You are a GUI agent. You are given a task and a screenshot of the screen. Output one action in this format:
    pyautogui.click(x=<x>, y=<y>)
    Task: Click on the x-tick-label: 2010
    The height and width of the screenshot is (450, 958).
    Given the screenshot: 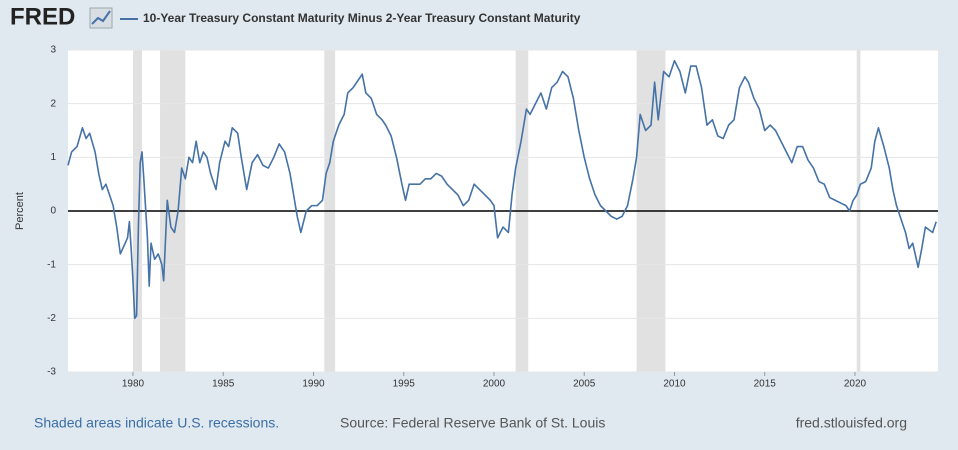 What is the action you would take?
    pyautogui.click(x=674, y=384)
    